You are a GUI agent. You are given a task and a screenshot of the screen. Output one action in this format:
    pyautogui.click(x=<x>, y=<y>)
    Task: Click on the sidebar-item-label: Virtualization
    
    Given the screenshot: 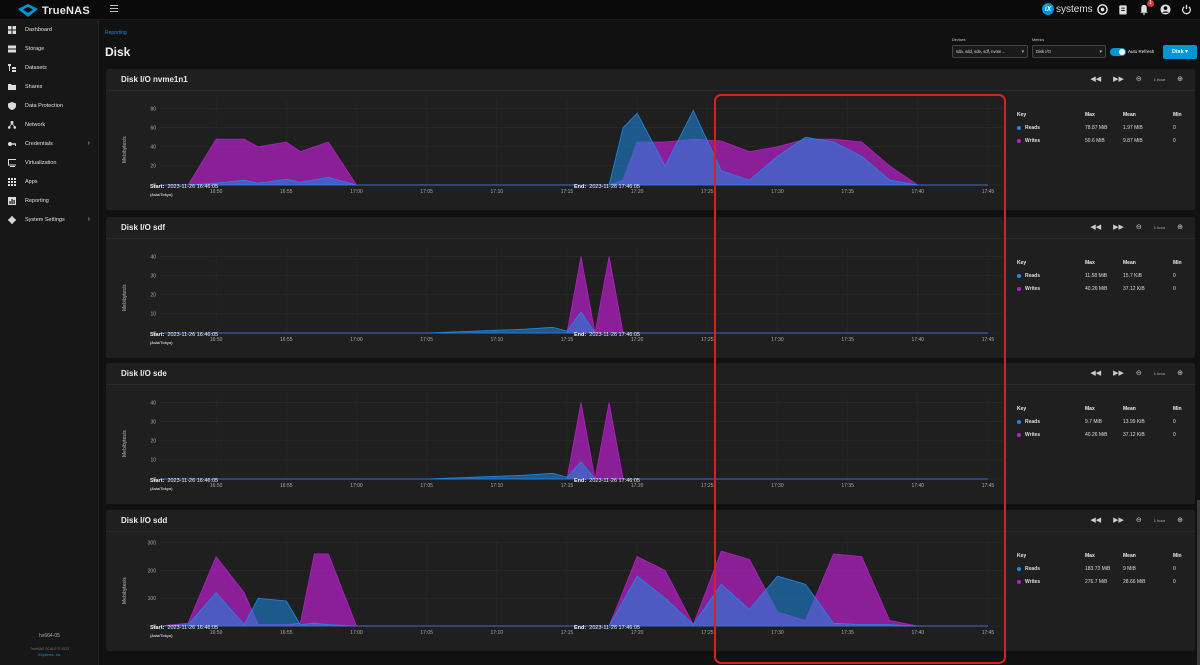 What is the action you would take?
    pyautogui.click(x=41, y=162)
    